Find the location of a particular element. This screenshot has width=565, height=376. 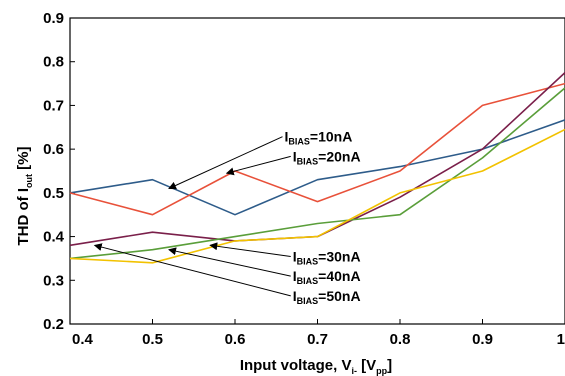

y-axis-title: THD of Iout [%] is located at coordinates (24, 196).